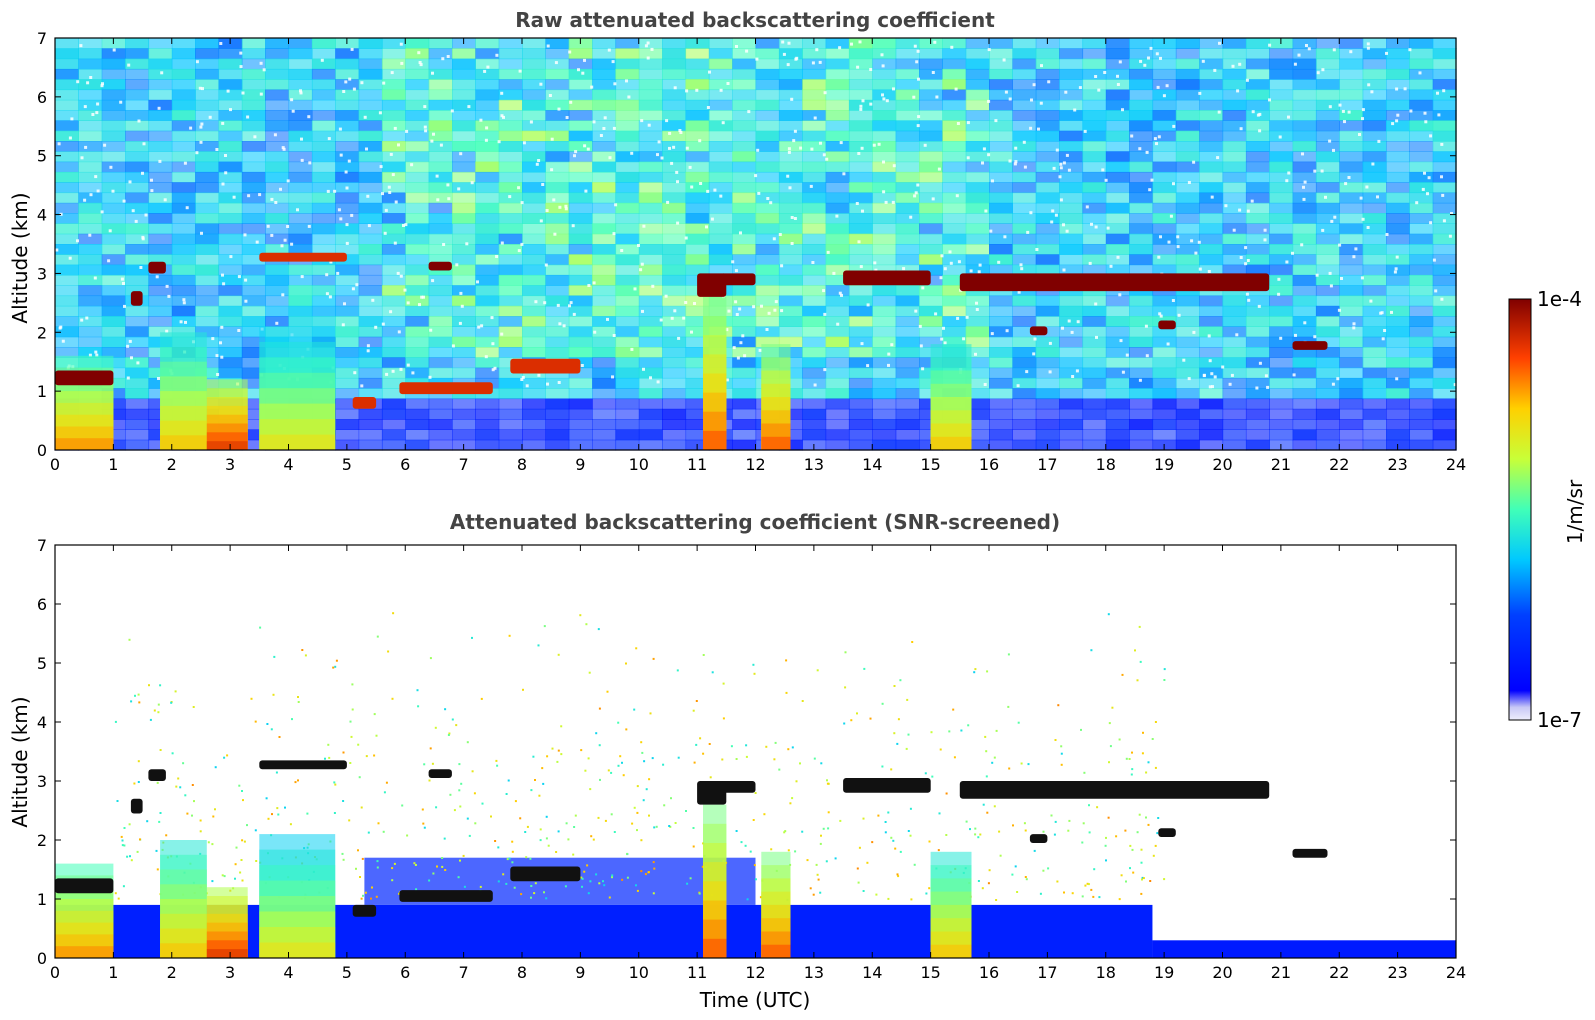 Image resolution: width=1595 pixels, height=1020 pixels. I want to click on screened-y-axis-label: Altitude (km), so click(20, 761).